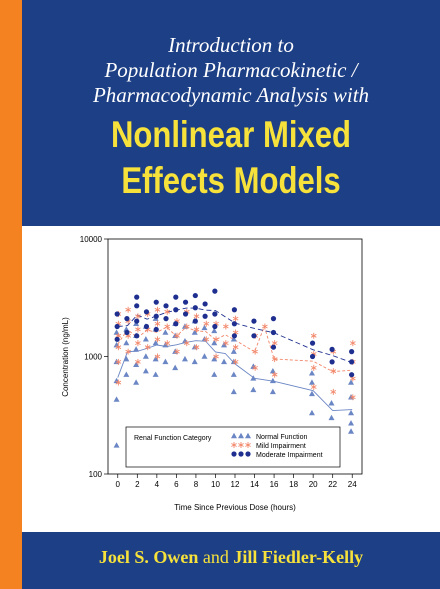 Image resolution: width=440 pixels, height=589 pixels. What do you see at coordinates (231, 180) in the screenshot?
I see `main-title-line-2: Effects Models` at bounding box center [231, 180].